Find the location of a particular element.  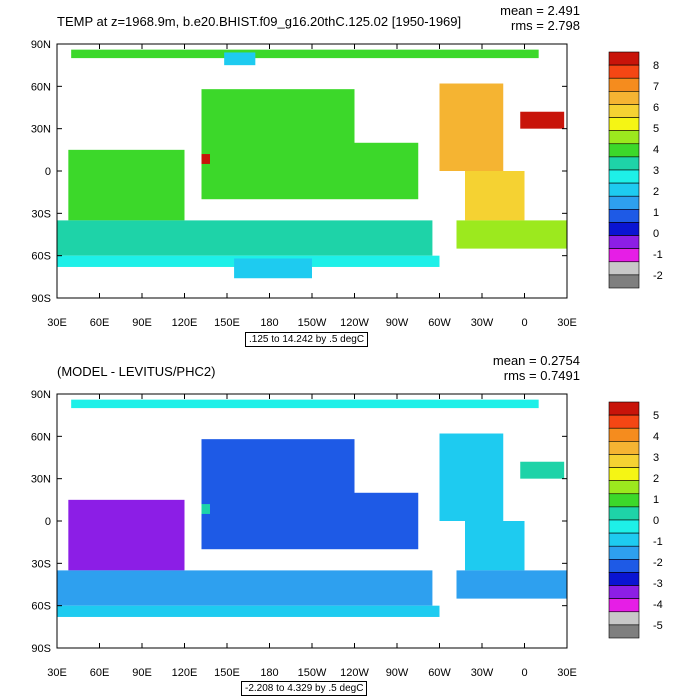

rms-label: rms = 2.798 is located at coordinates (545, 25).